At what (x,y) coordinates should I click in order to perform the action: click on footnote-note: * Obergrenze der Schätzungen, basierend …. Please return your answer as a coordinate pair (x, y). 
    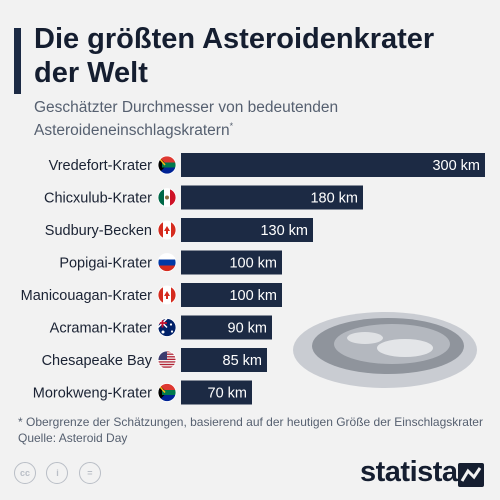
    Looking at the image, I should click on (250, 422).